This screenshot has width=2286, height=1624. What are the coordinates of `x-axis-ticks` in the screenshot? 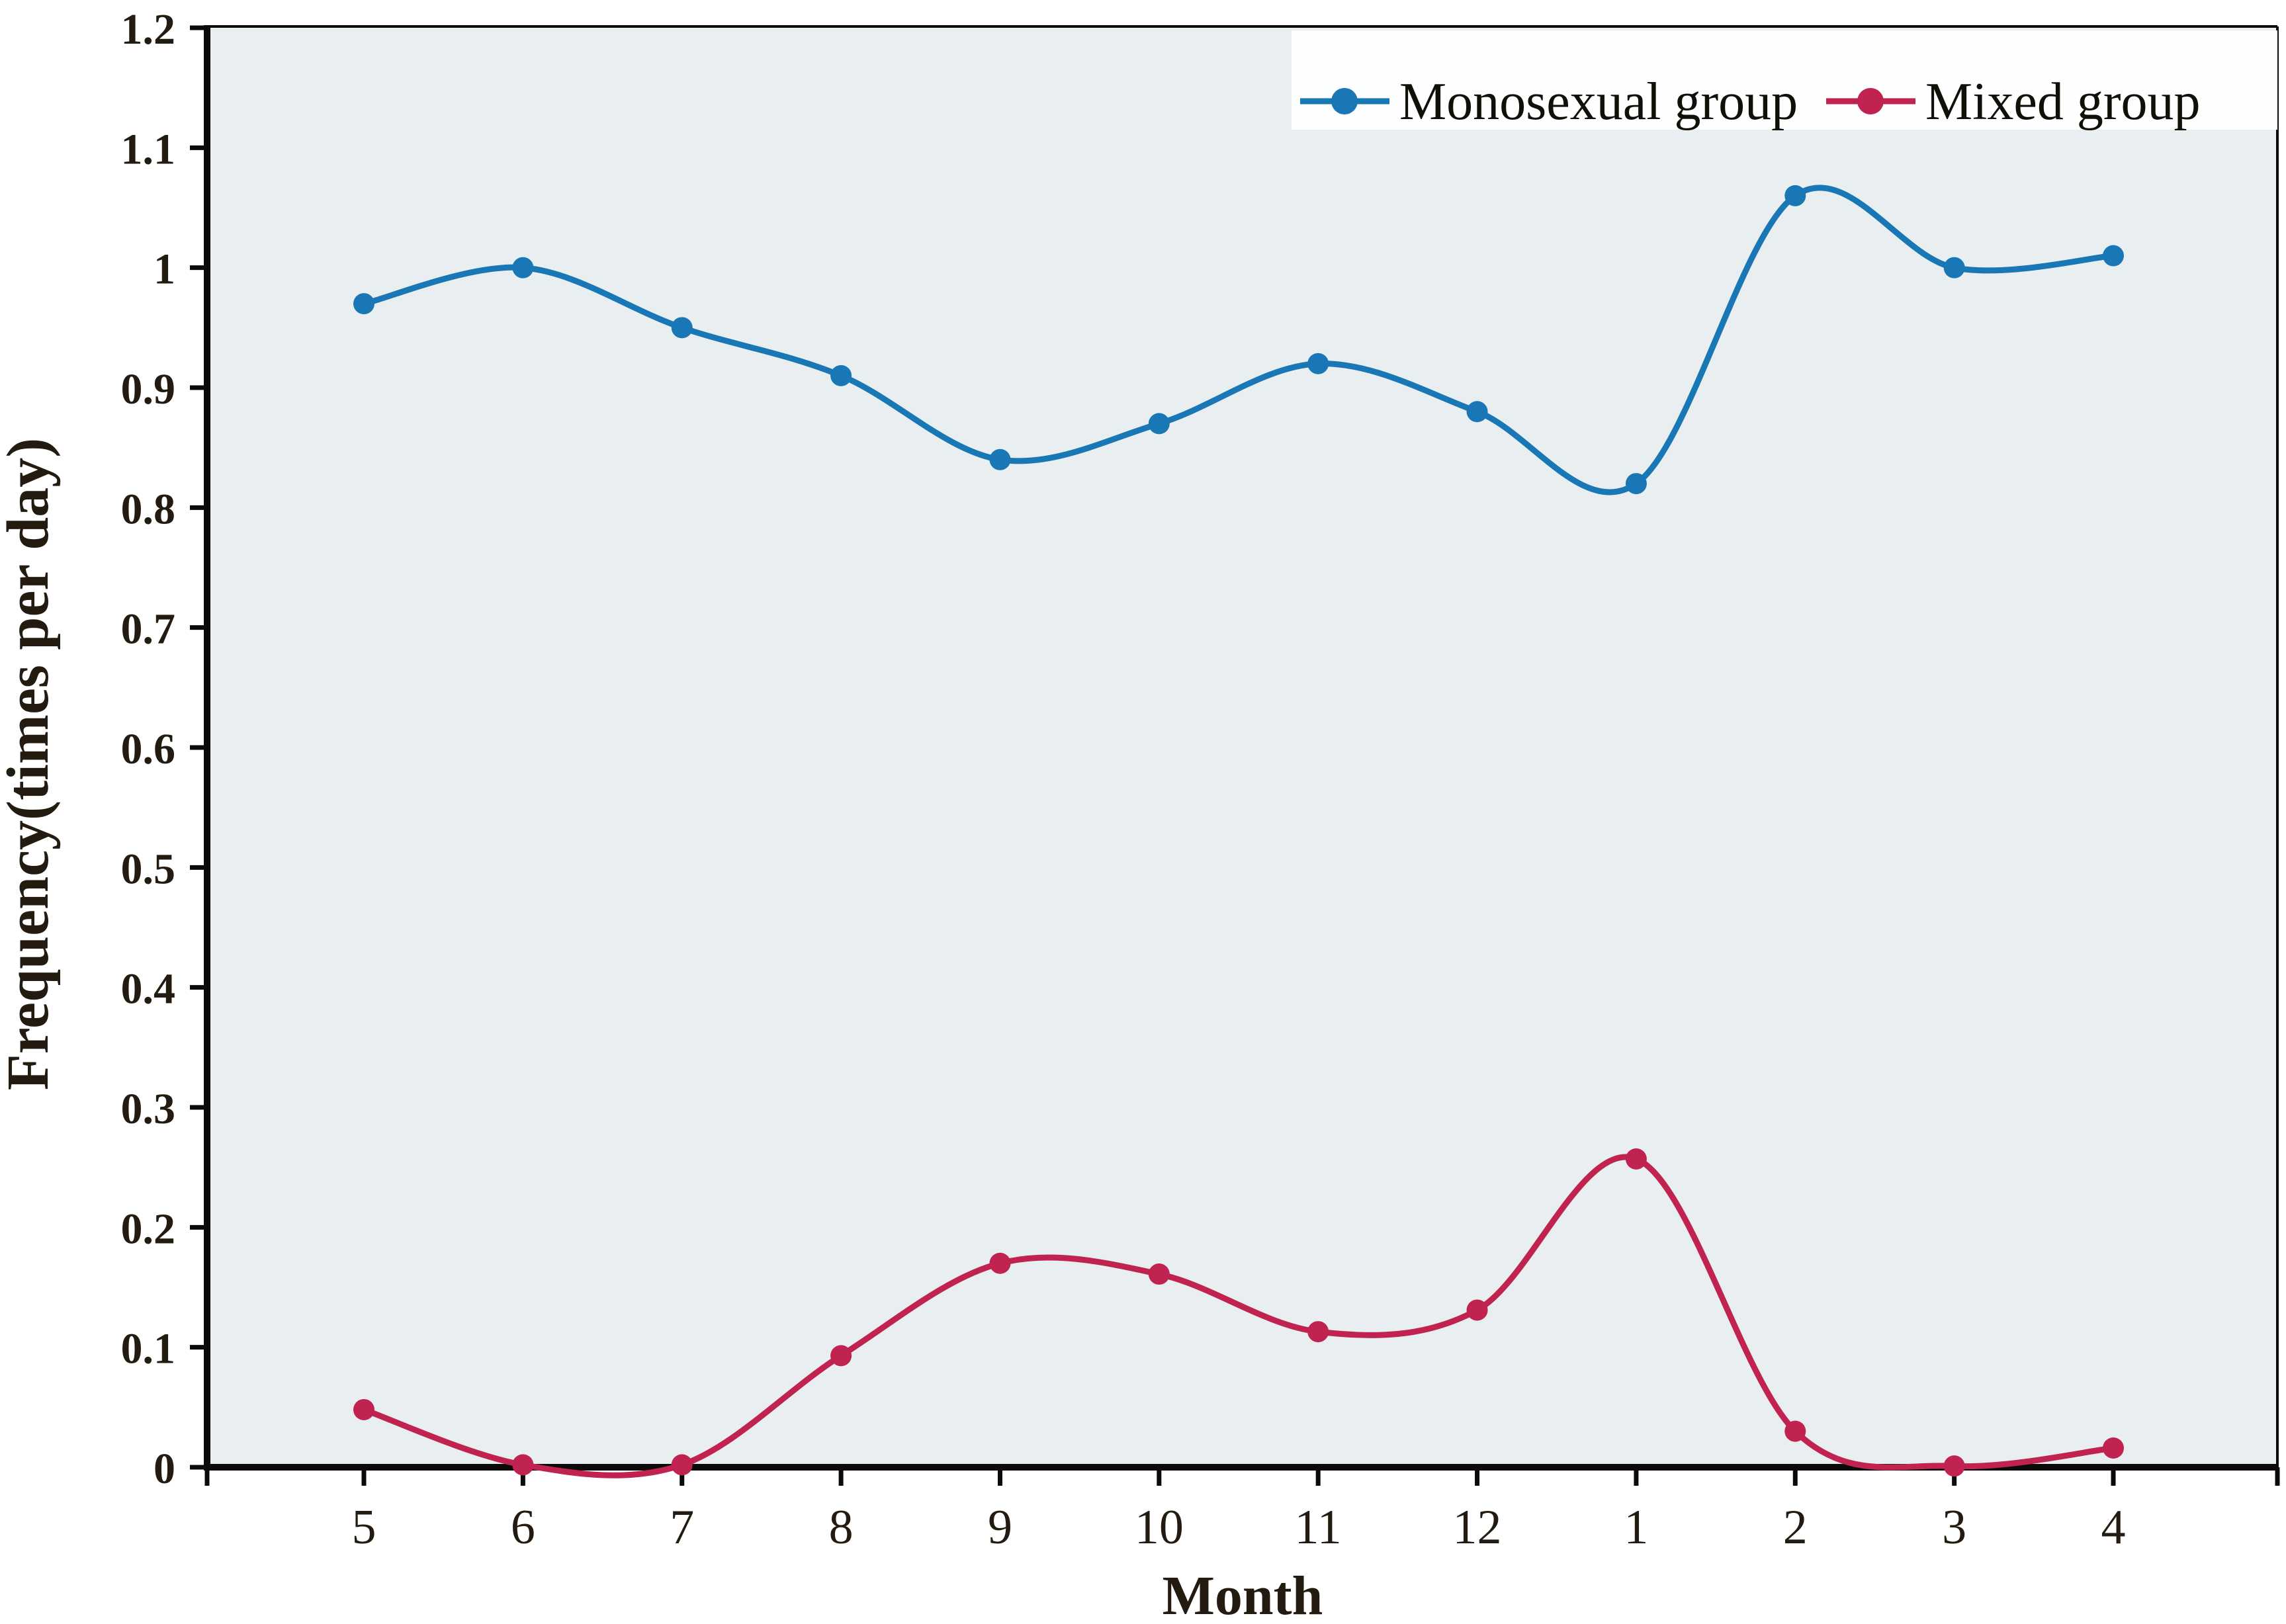 It's located at (1242, 1476).